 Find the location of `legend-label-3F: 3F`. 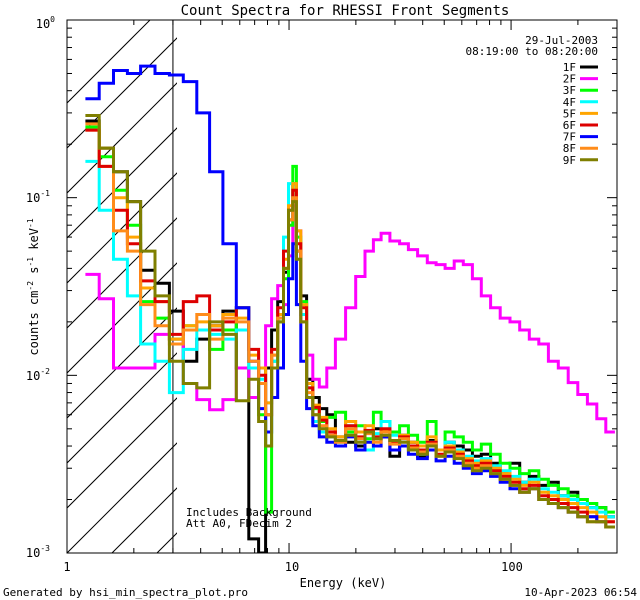

legend-label-3F: 3F is located at coordinates (569, 90).